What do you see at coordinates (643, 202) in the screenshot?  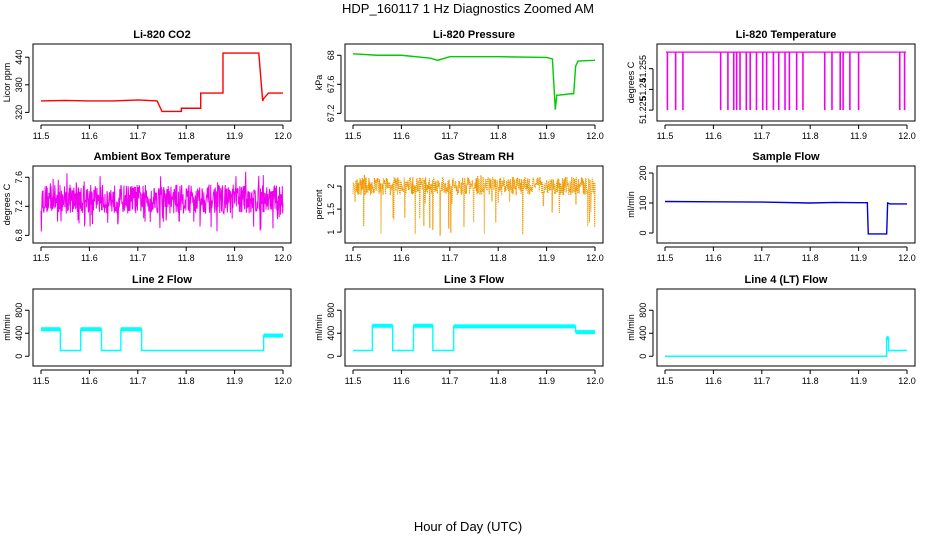 I see `y-tick-label: 100` at bounding box center [643, 202].